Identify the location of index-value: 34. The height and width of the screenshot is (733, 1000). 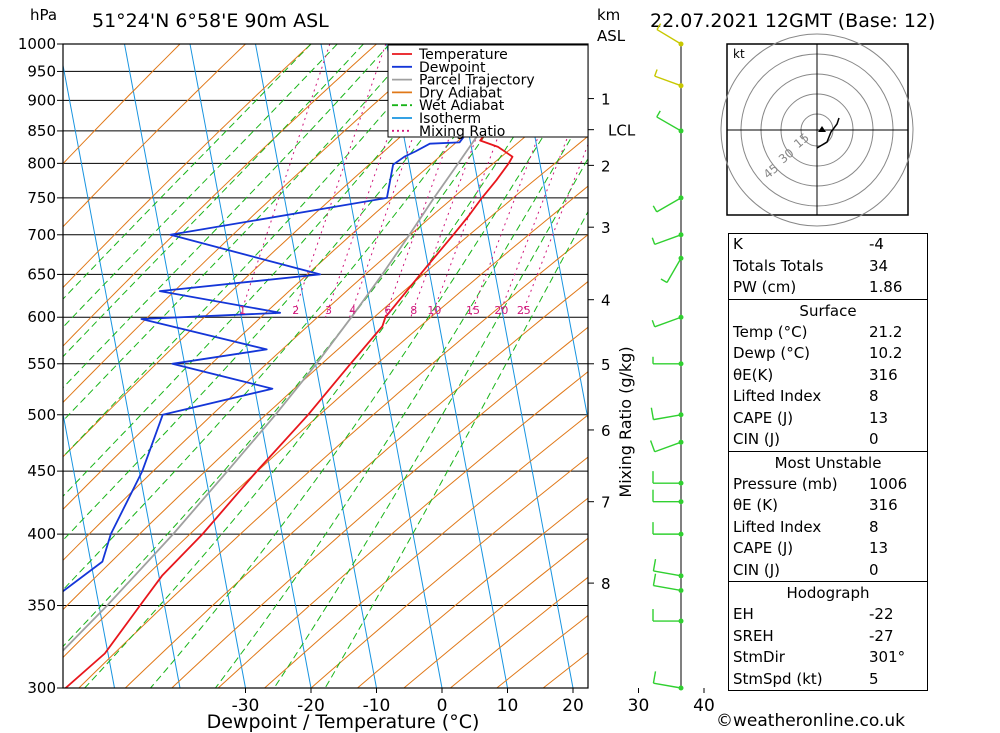
(879, 265).